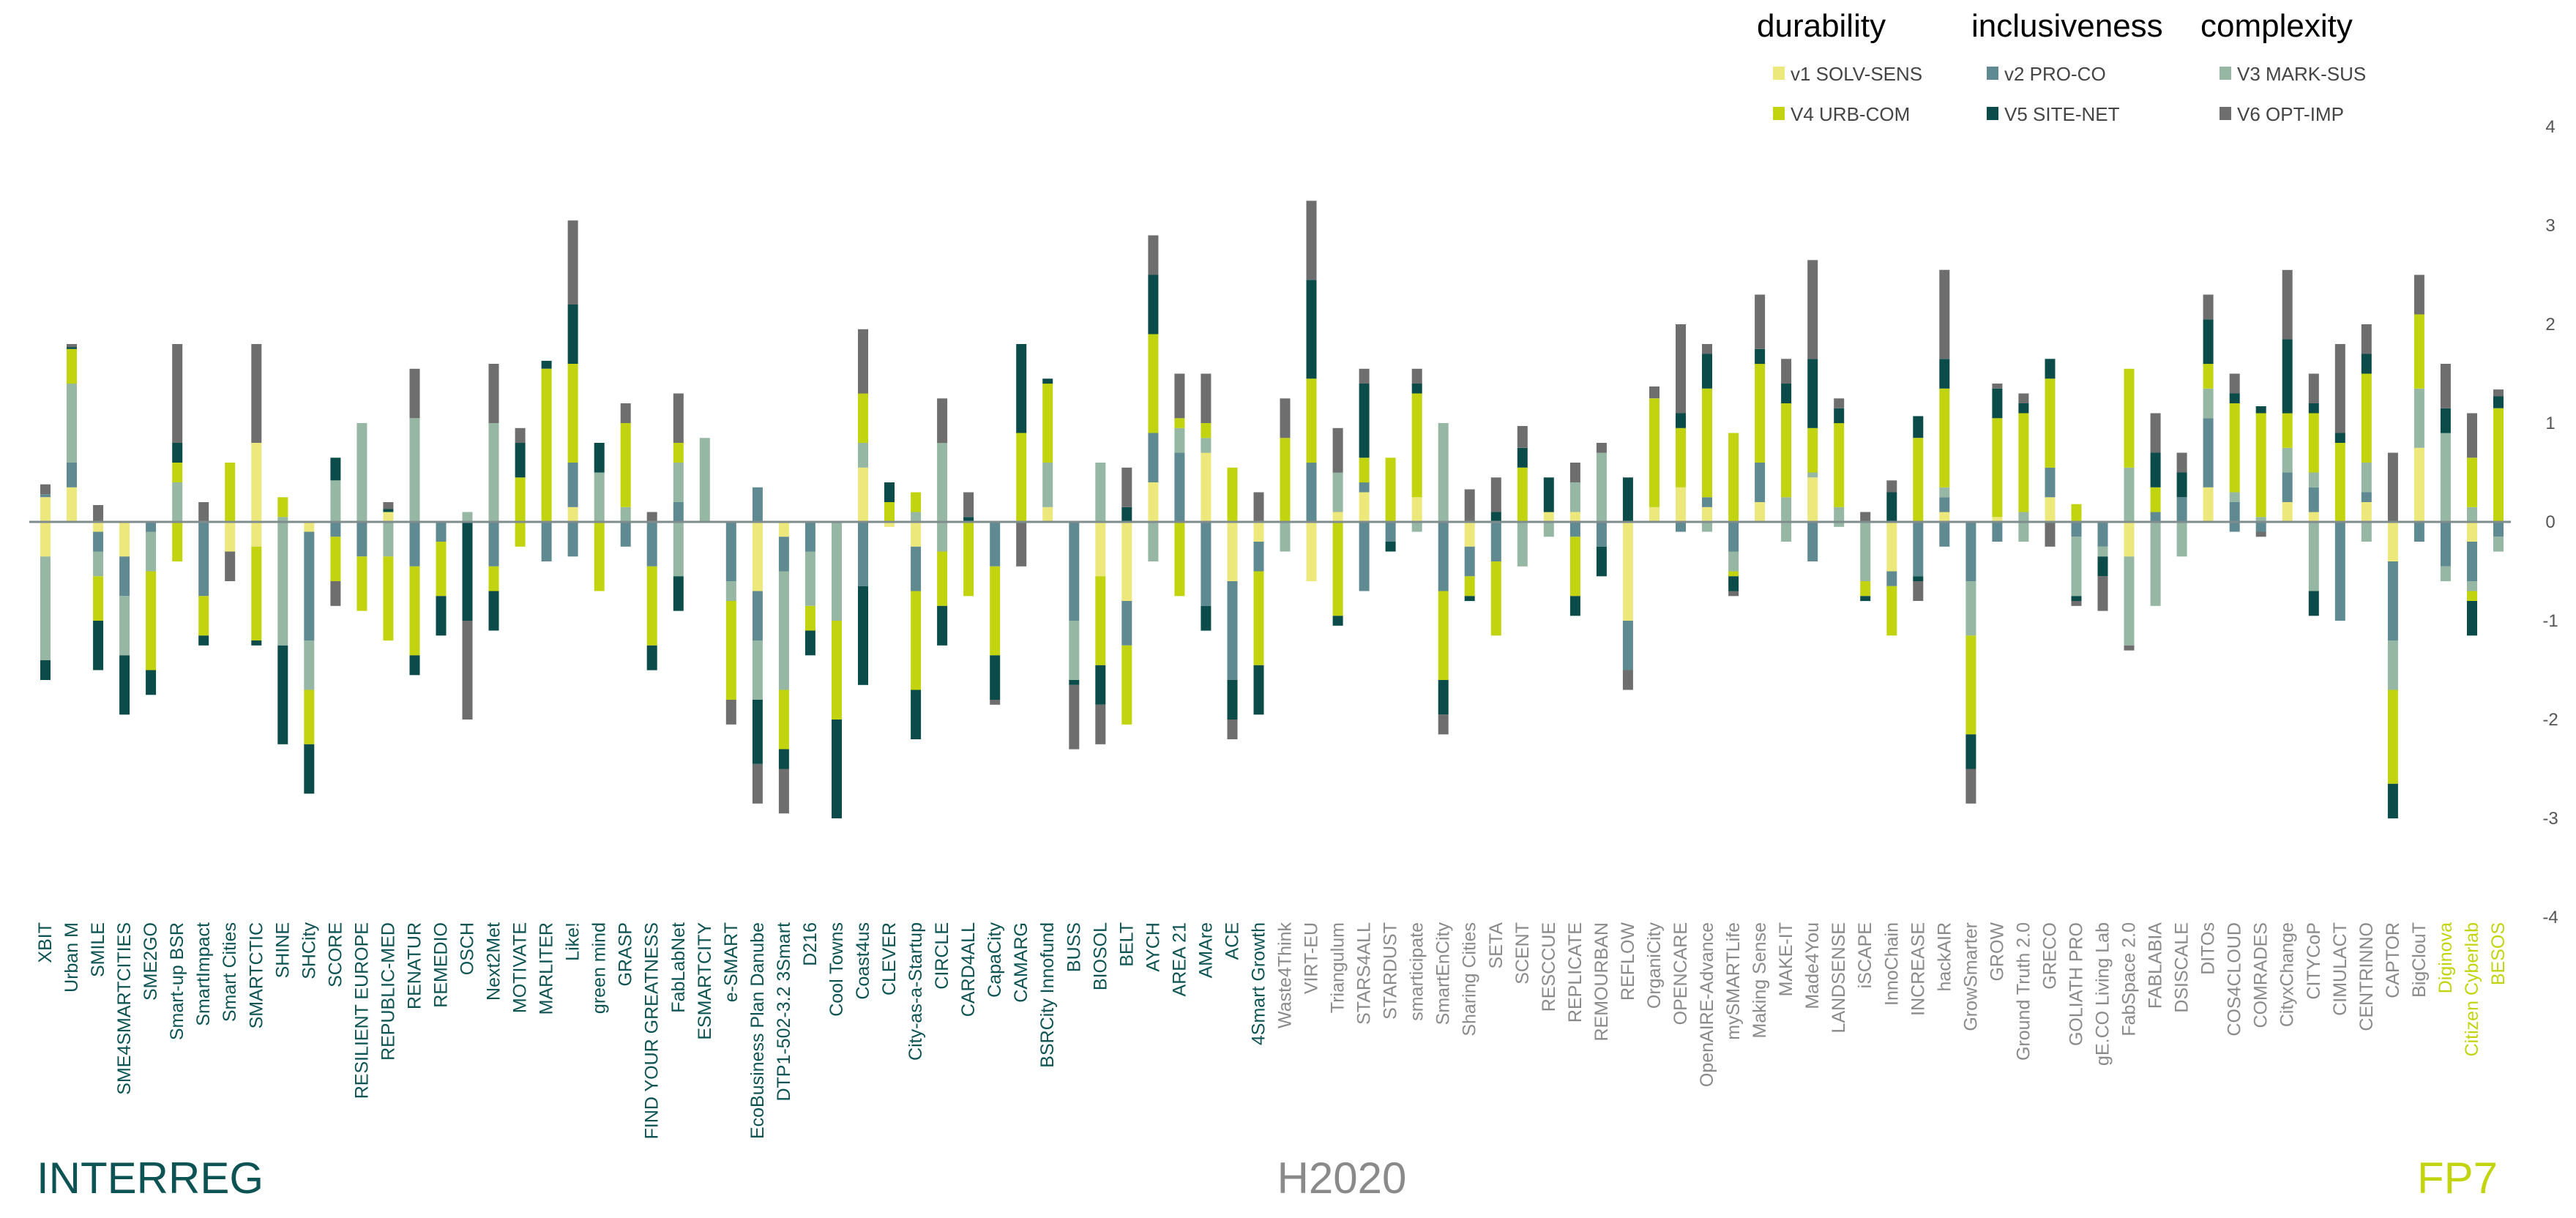 The height and width of the screenshot is (1218, 2576). What do you see at coordinates (1443, 974) in the screenshot?
I see `x-tick-label: SmartEnCity` at bounding box center [1443, 974].